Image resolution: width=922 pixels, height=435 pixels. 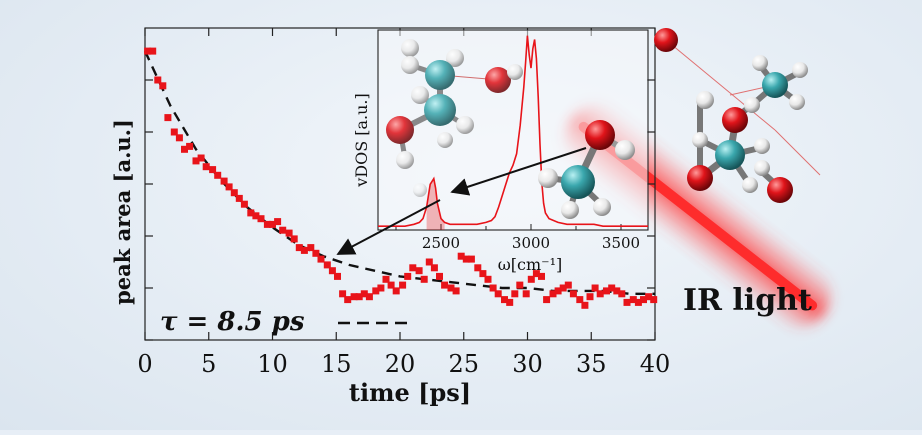 I want to click on inset-x-tick-label: 2500, so click(x=441, y=243).